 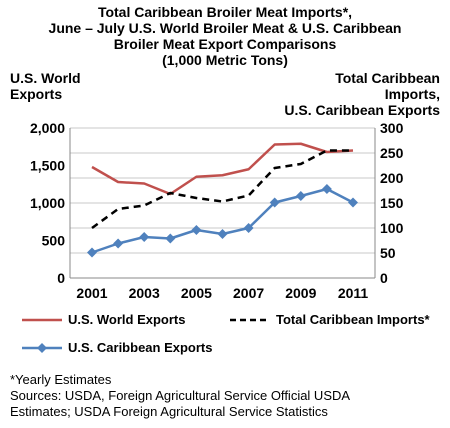 I want to click on x-tick-label: 2007, so click(x=248, y=293).